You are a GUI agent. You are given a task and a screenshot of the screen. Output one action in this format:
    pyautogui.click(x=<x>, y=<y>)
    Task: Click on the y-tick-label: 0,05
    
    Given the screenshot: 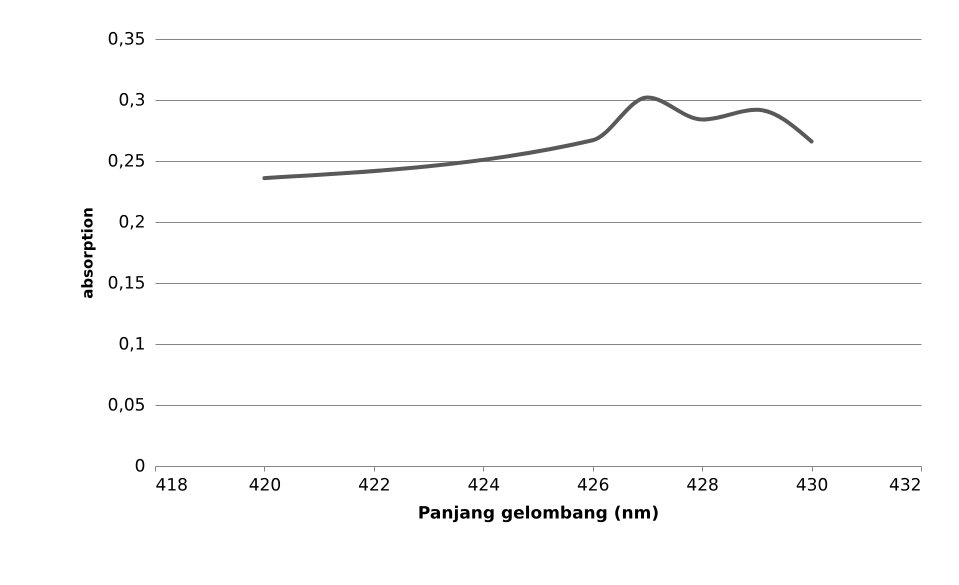 What is the action you would take?
    pyautogui.click(x=127, y=406)
    